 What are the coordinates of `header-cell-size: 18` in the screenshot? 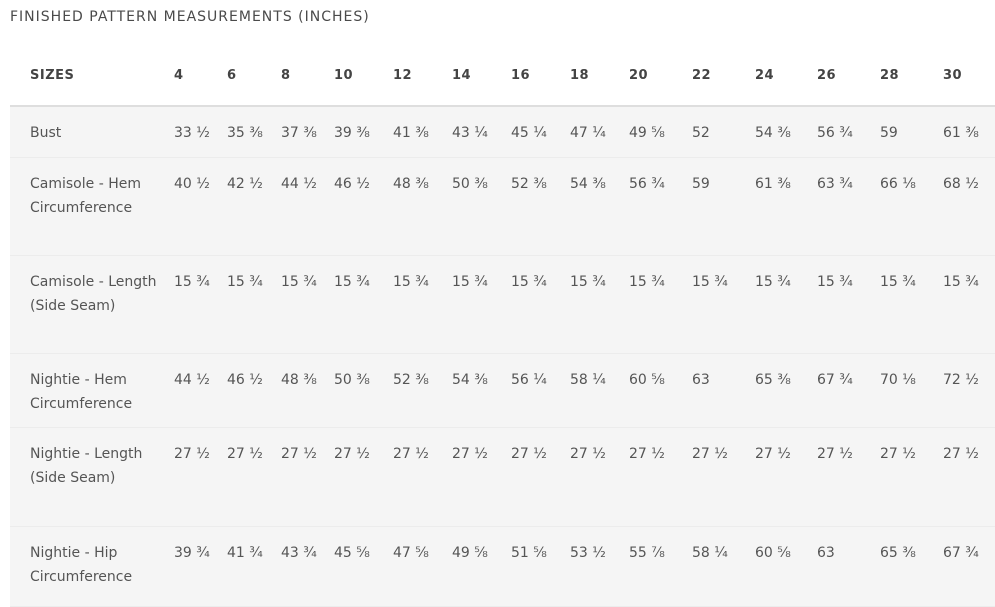 It's located at (599, 76).